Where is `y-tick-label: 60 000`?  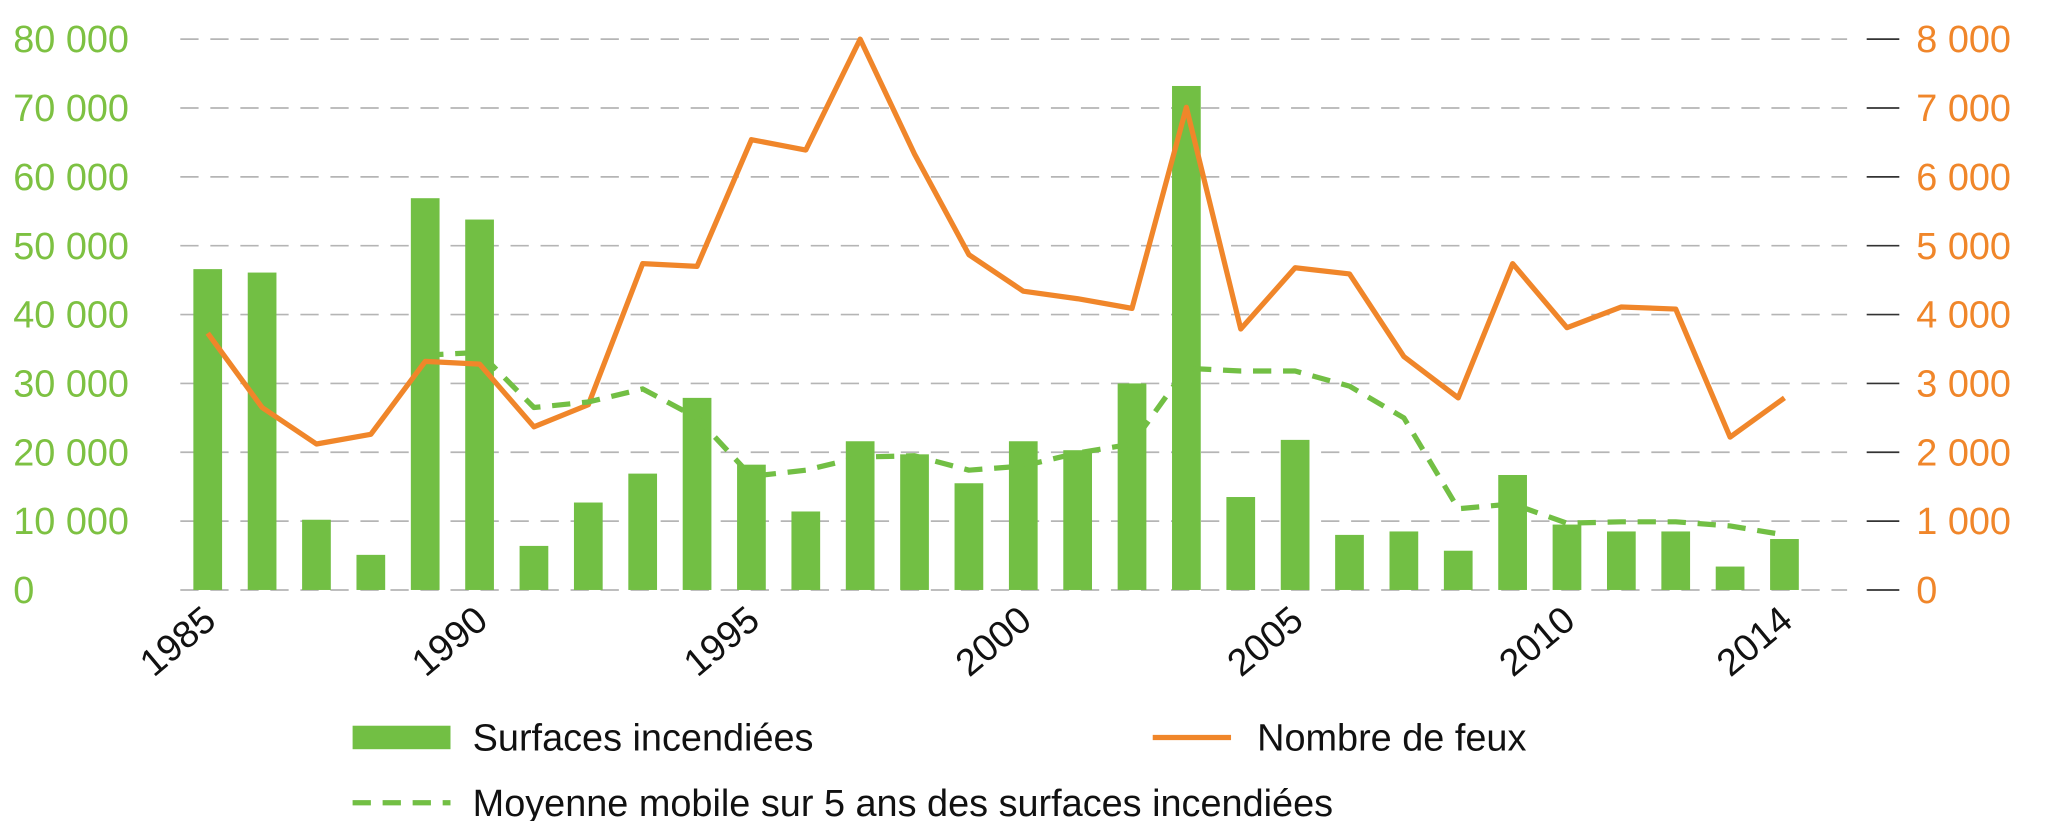 y-tick-label: 60 000 is located at coordinates (71, 178).